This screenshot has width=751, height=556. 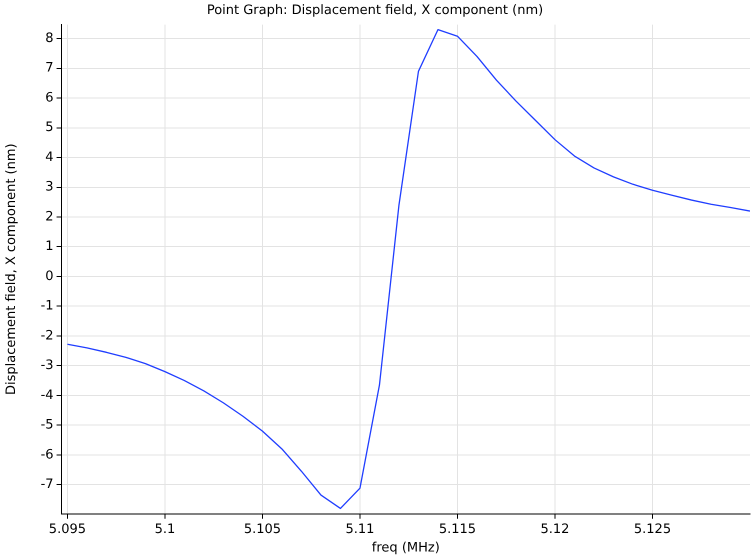 What do you see at coordinates (49, 157) in the screenshot?
I see `y-tick-label: 4` at bounding box center [49, 157].